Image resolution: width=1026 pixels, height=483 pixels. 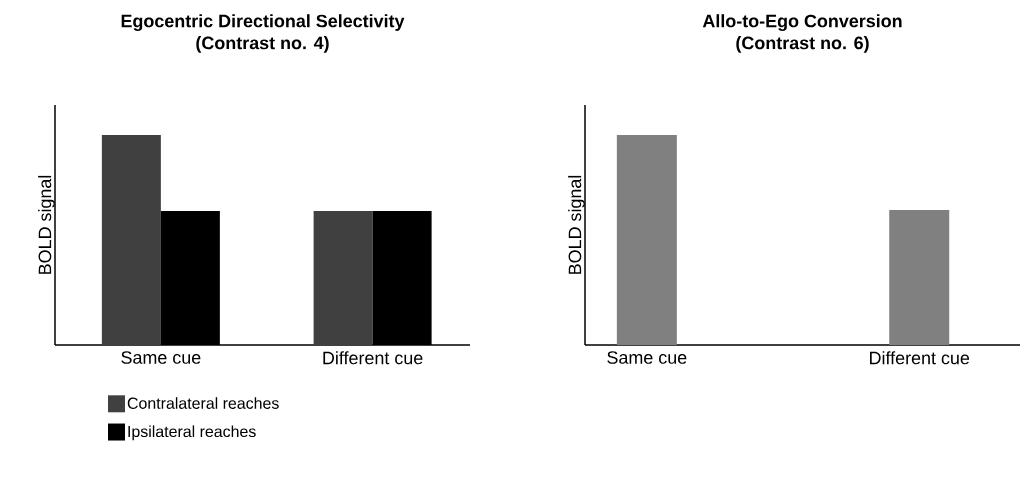 What do you see at coordinates (263, 22) in the screenshot?
I see `chart-title: Egocentric Directional Selectivity` at bounding box center [263, 22].